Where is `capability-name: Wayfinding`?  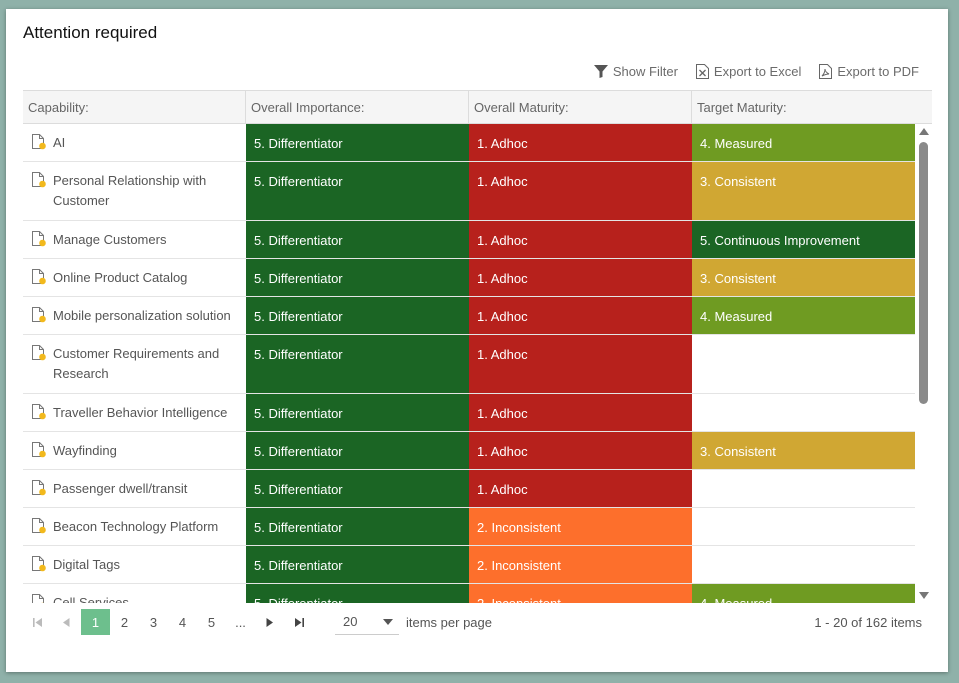 capability-name: Wayfinding is located at coordinates (85, 450).